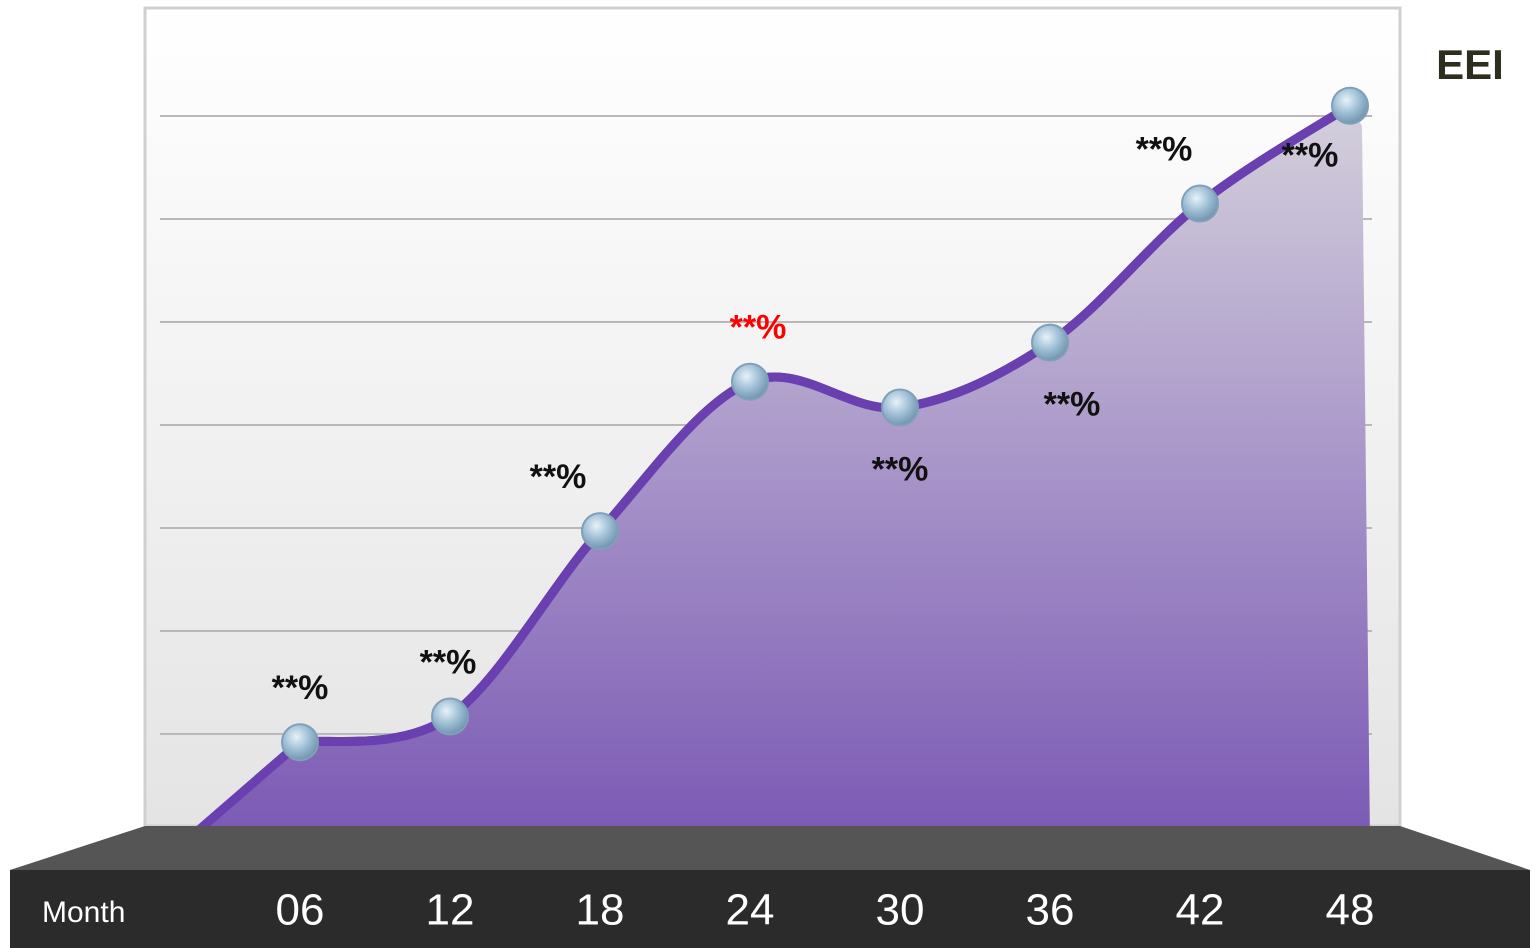 The image size is (1533, 948). Describe the element at coordinates (900, 910) in the screenshot. I see `x-tick-label: 30` at that location.